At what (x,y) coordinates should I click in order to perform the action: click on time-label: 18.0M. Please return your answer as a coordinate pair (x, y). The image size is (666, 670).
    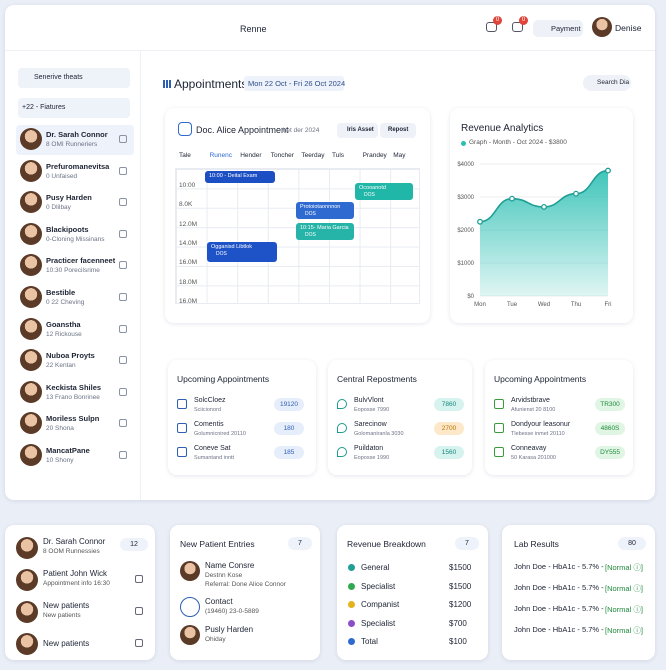
    Looking at the image, I should click on (188, 282).